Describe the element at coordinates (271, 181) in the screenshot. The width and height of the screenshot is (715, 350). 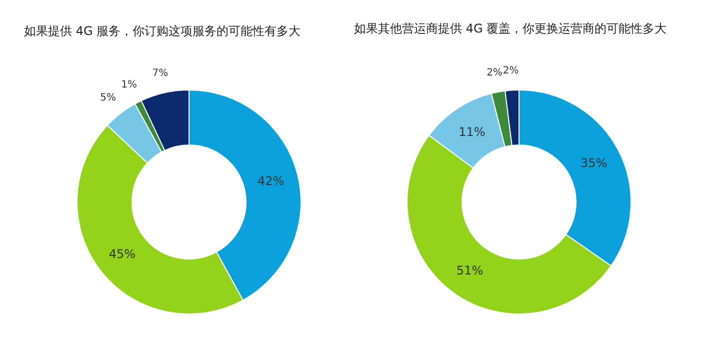
I see `data-label: 42%` at that location.